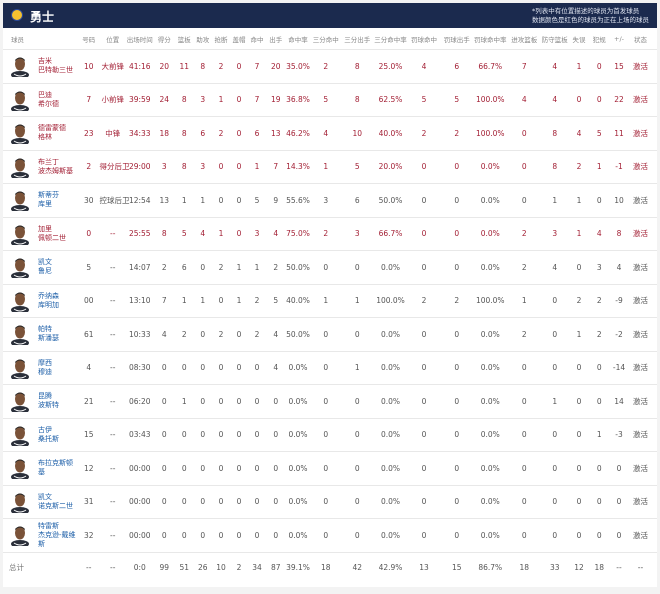  I want to click on player-cell: 古伊 桑托斯, so click(40, 436).